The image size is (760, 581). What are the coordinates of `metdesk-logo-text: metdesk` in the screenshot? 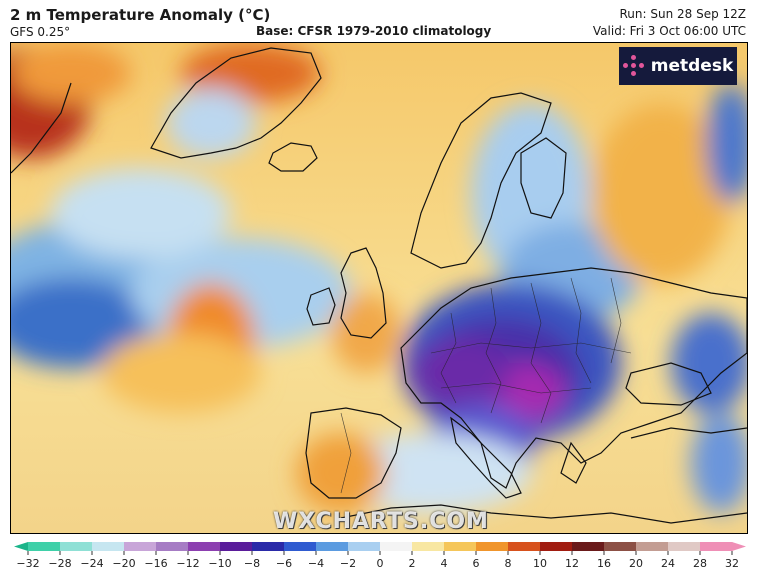 It's located at (692, 66).